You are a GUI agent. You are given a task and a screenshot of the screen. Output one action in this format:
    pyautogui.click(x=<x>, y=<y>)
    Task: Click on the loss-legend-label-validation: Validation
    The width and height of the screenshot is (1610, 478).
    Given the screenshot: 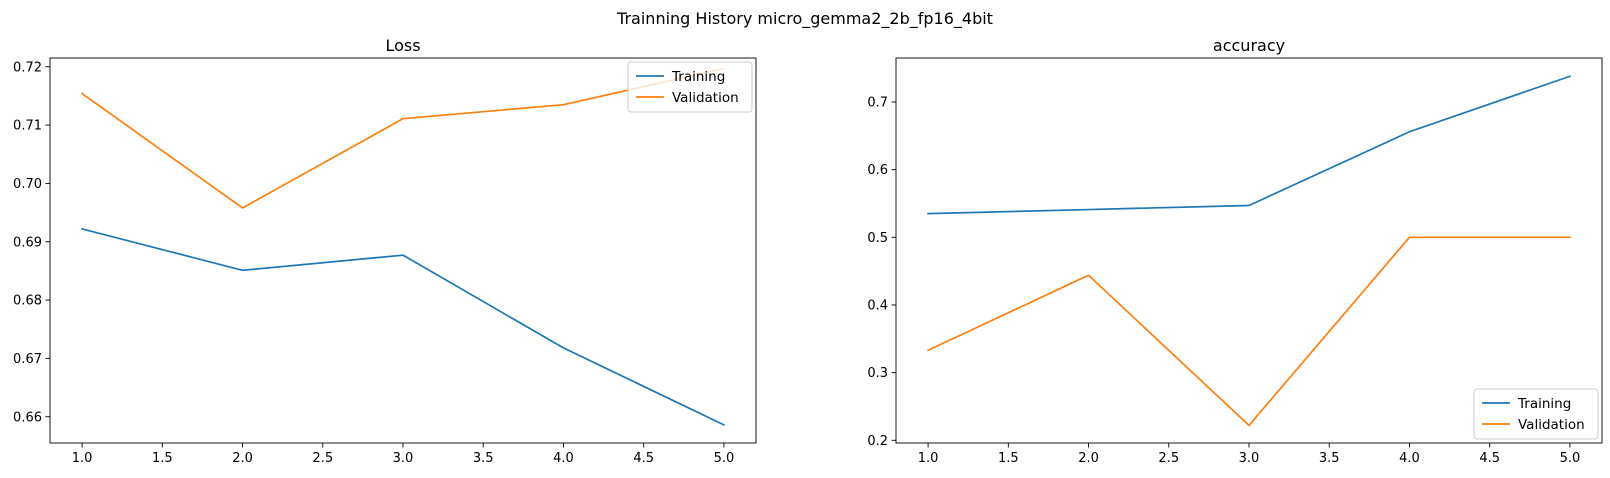 What is the action you would take?
    pyautogui.click(x=705, y=98)
    